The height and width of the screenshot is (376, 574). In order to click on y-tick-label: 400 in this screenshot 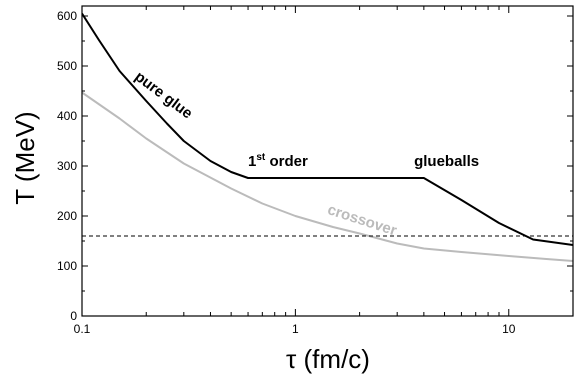, I will do `click(67, 116)`.